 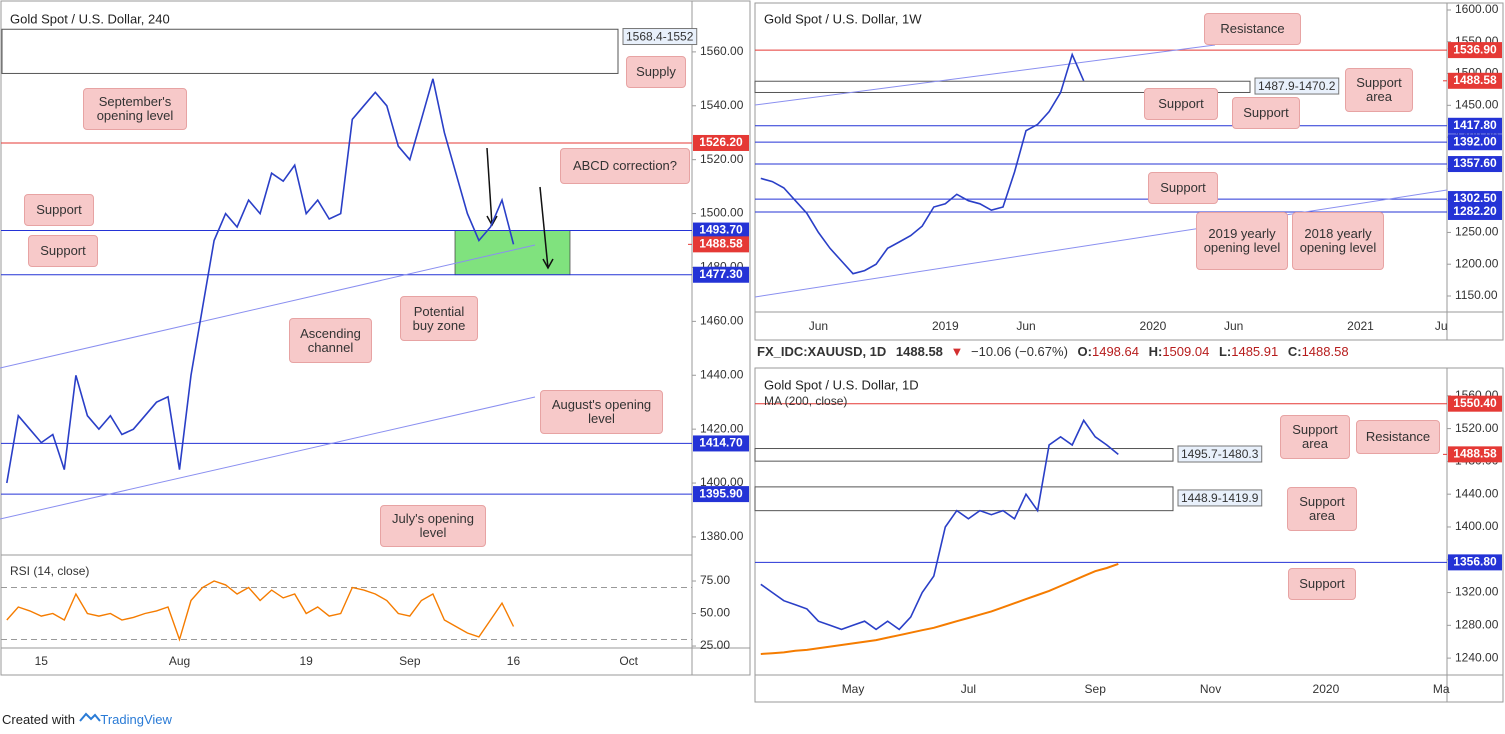 What do you see at coordinates (548, 264) in the screenshot?
I see `arrow-head` at bounding box center [548, 264].